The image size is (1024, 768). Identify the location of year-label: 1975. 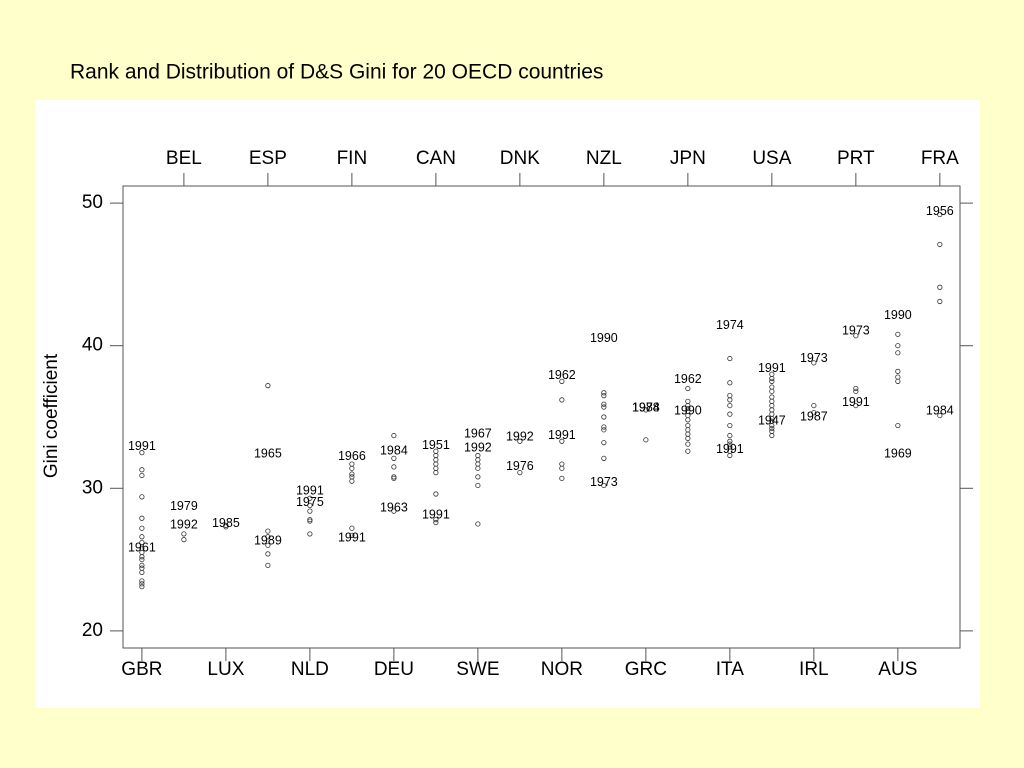
(310, 502).